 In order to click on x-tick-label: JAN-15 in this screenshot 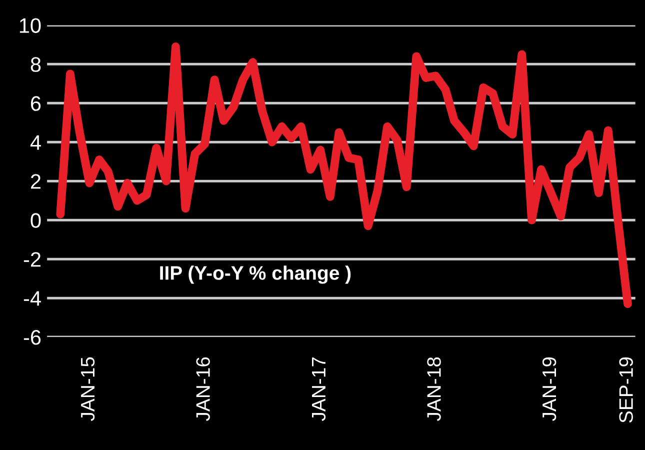, I will do `click(88, 389)`.